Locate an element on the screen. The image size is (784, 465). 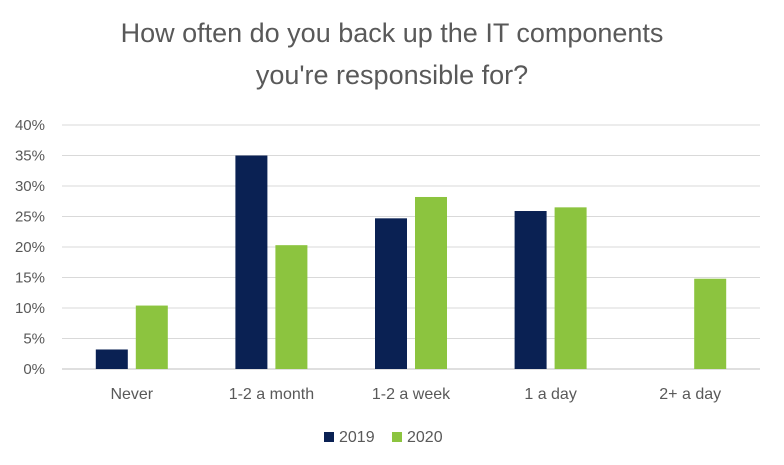
y-tick-label: 15% is located at coordinates (30, 278).